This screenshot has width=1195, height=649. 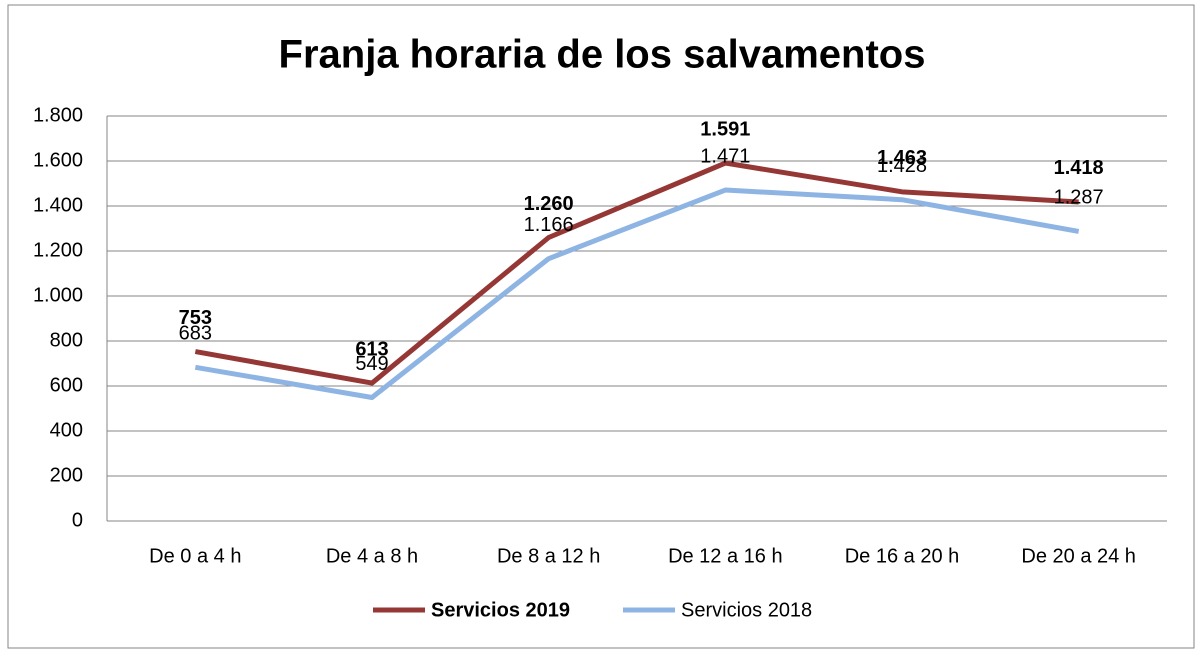 I want to click on y-tick-label: 1.200, so click(x=58, y=250).